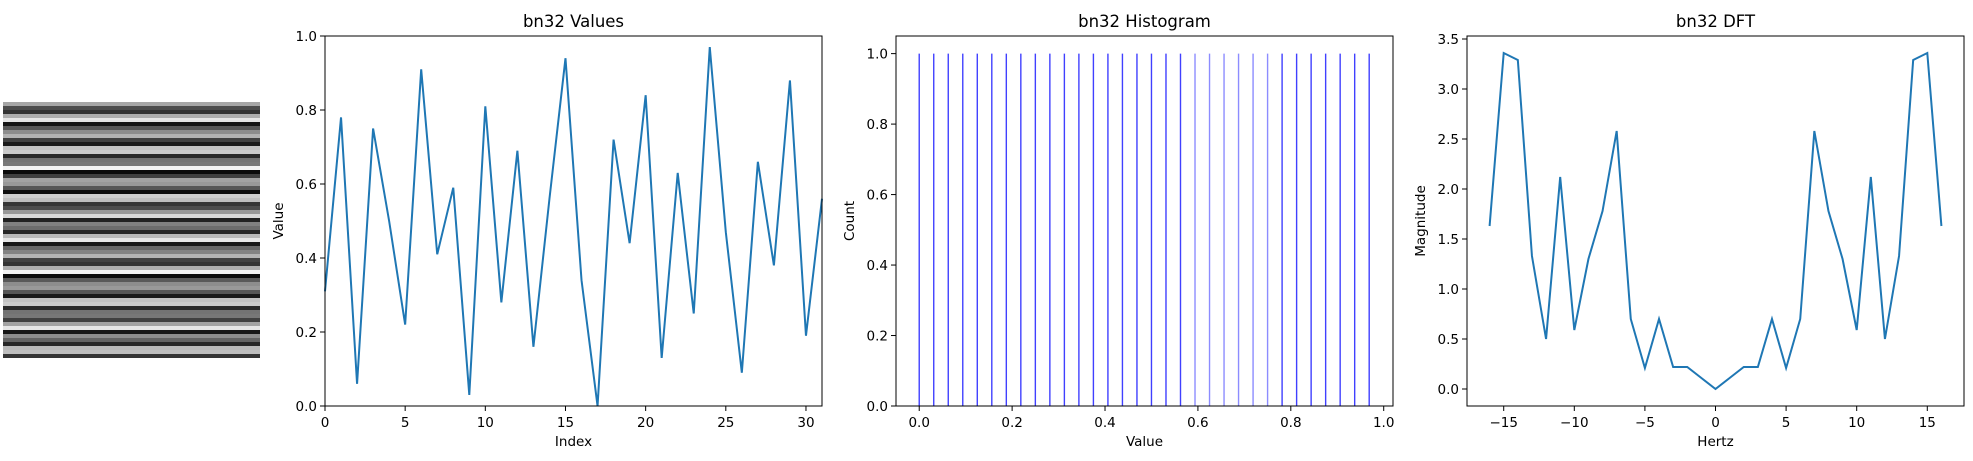 The width and height of the screenshot is (1973, 461). What do you see at coordinates (850, 221) in the screenshot?
I see `y-axis-label: Count` at bounding box center [850, 221].